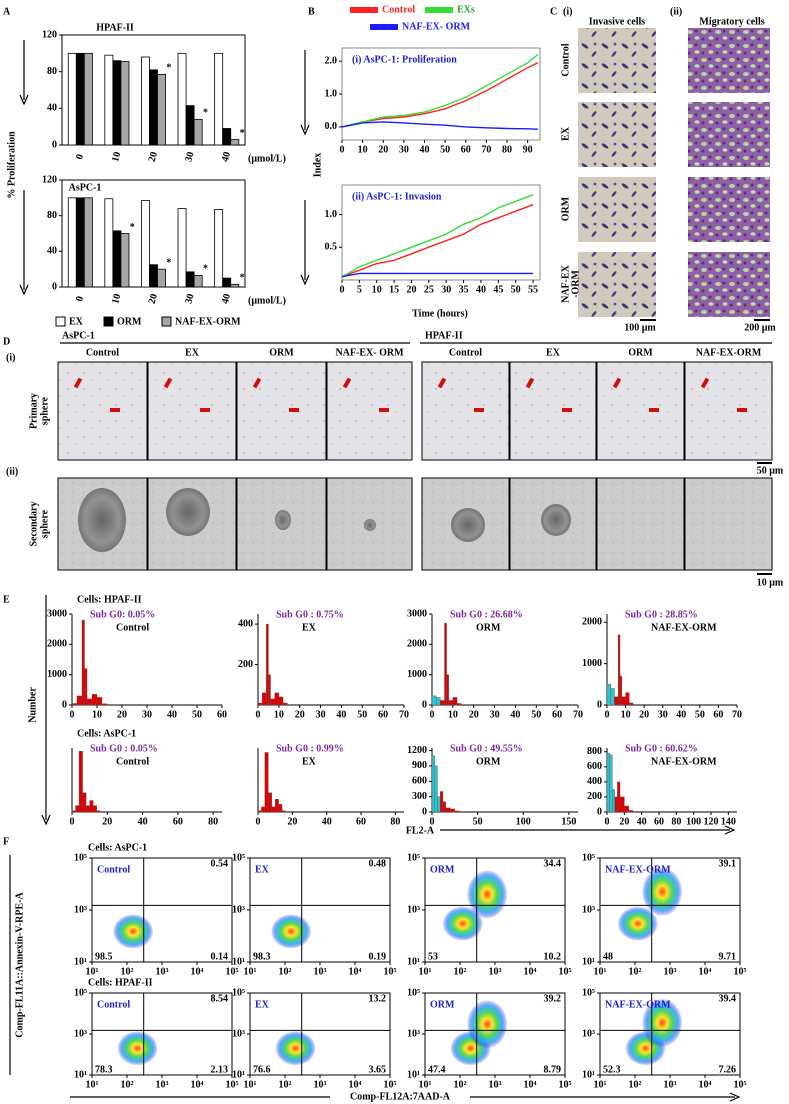 The height and width of the screenshot is (1104, 789). Describe the element at coordinates (341, 714) in the screenshot. I see `x-tick-label: 40` at that location.